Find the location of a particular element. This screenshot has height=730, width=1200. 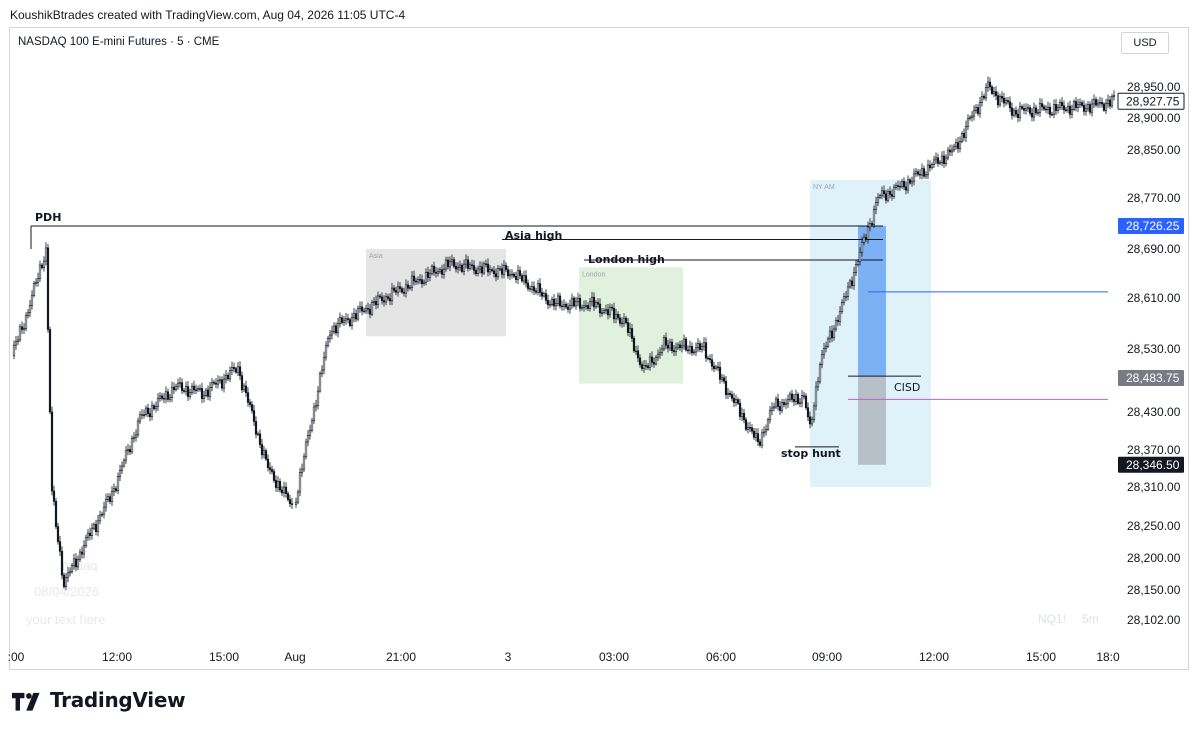

symbol-watermark: NQ1! is located at coordinates (1052, 619).